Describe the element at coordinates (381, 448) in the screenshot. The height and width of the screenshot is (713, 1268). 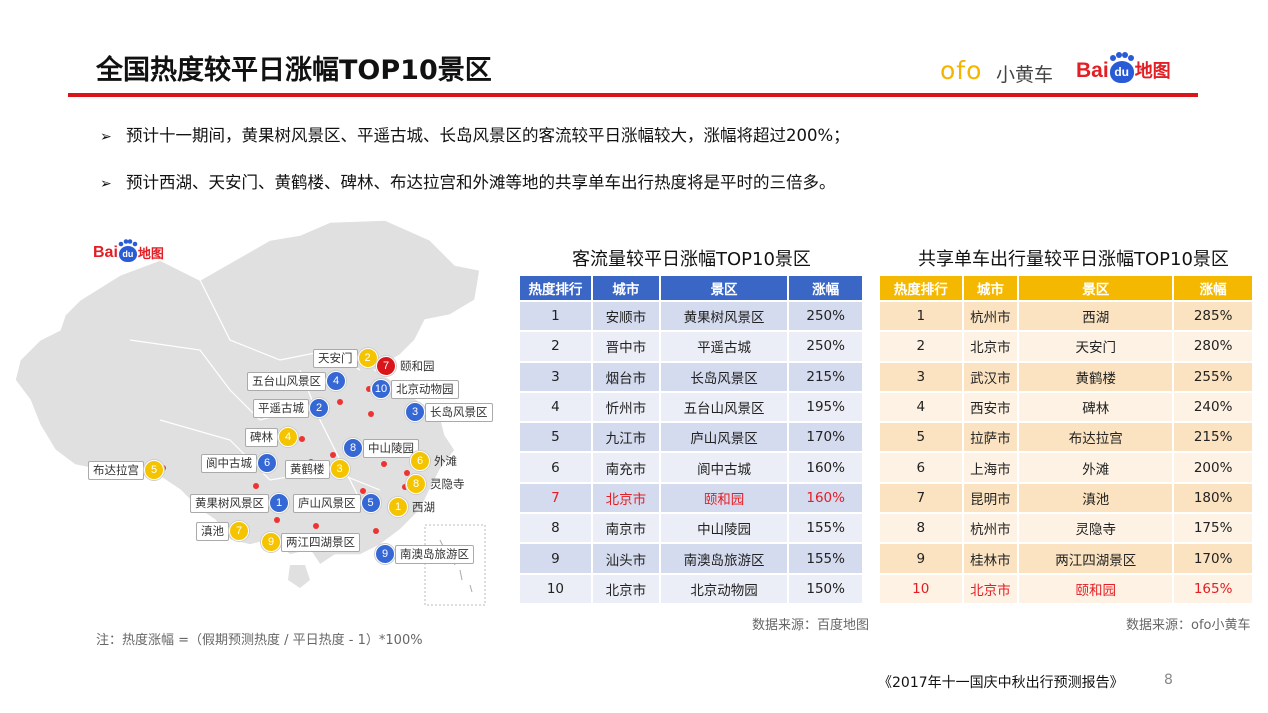
I see `map-label-zhongshanling: 8 中山陵园` at that location.